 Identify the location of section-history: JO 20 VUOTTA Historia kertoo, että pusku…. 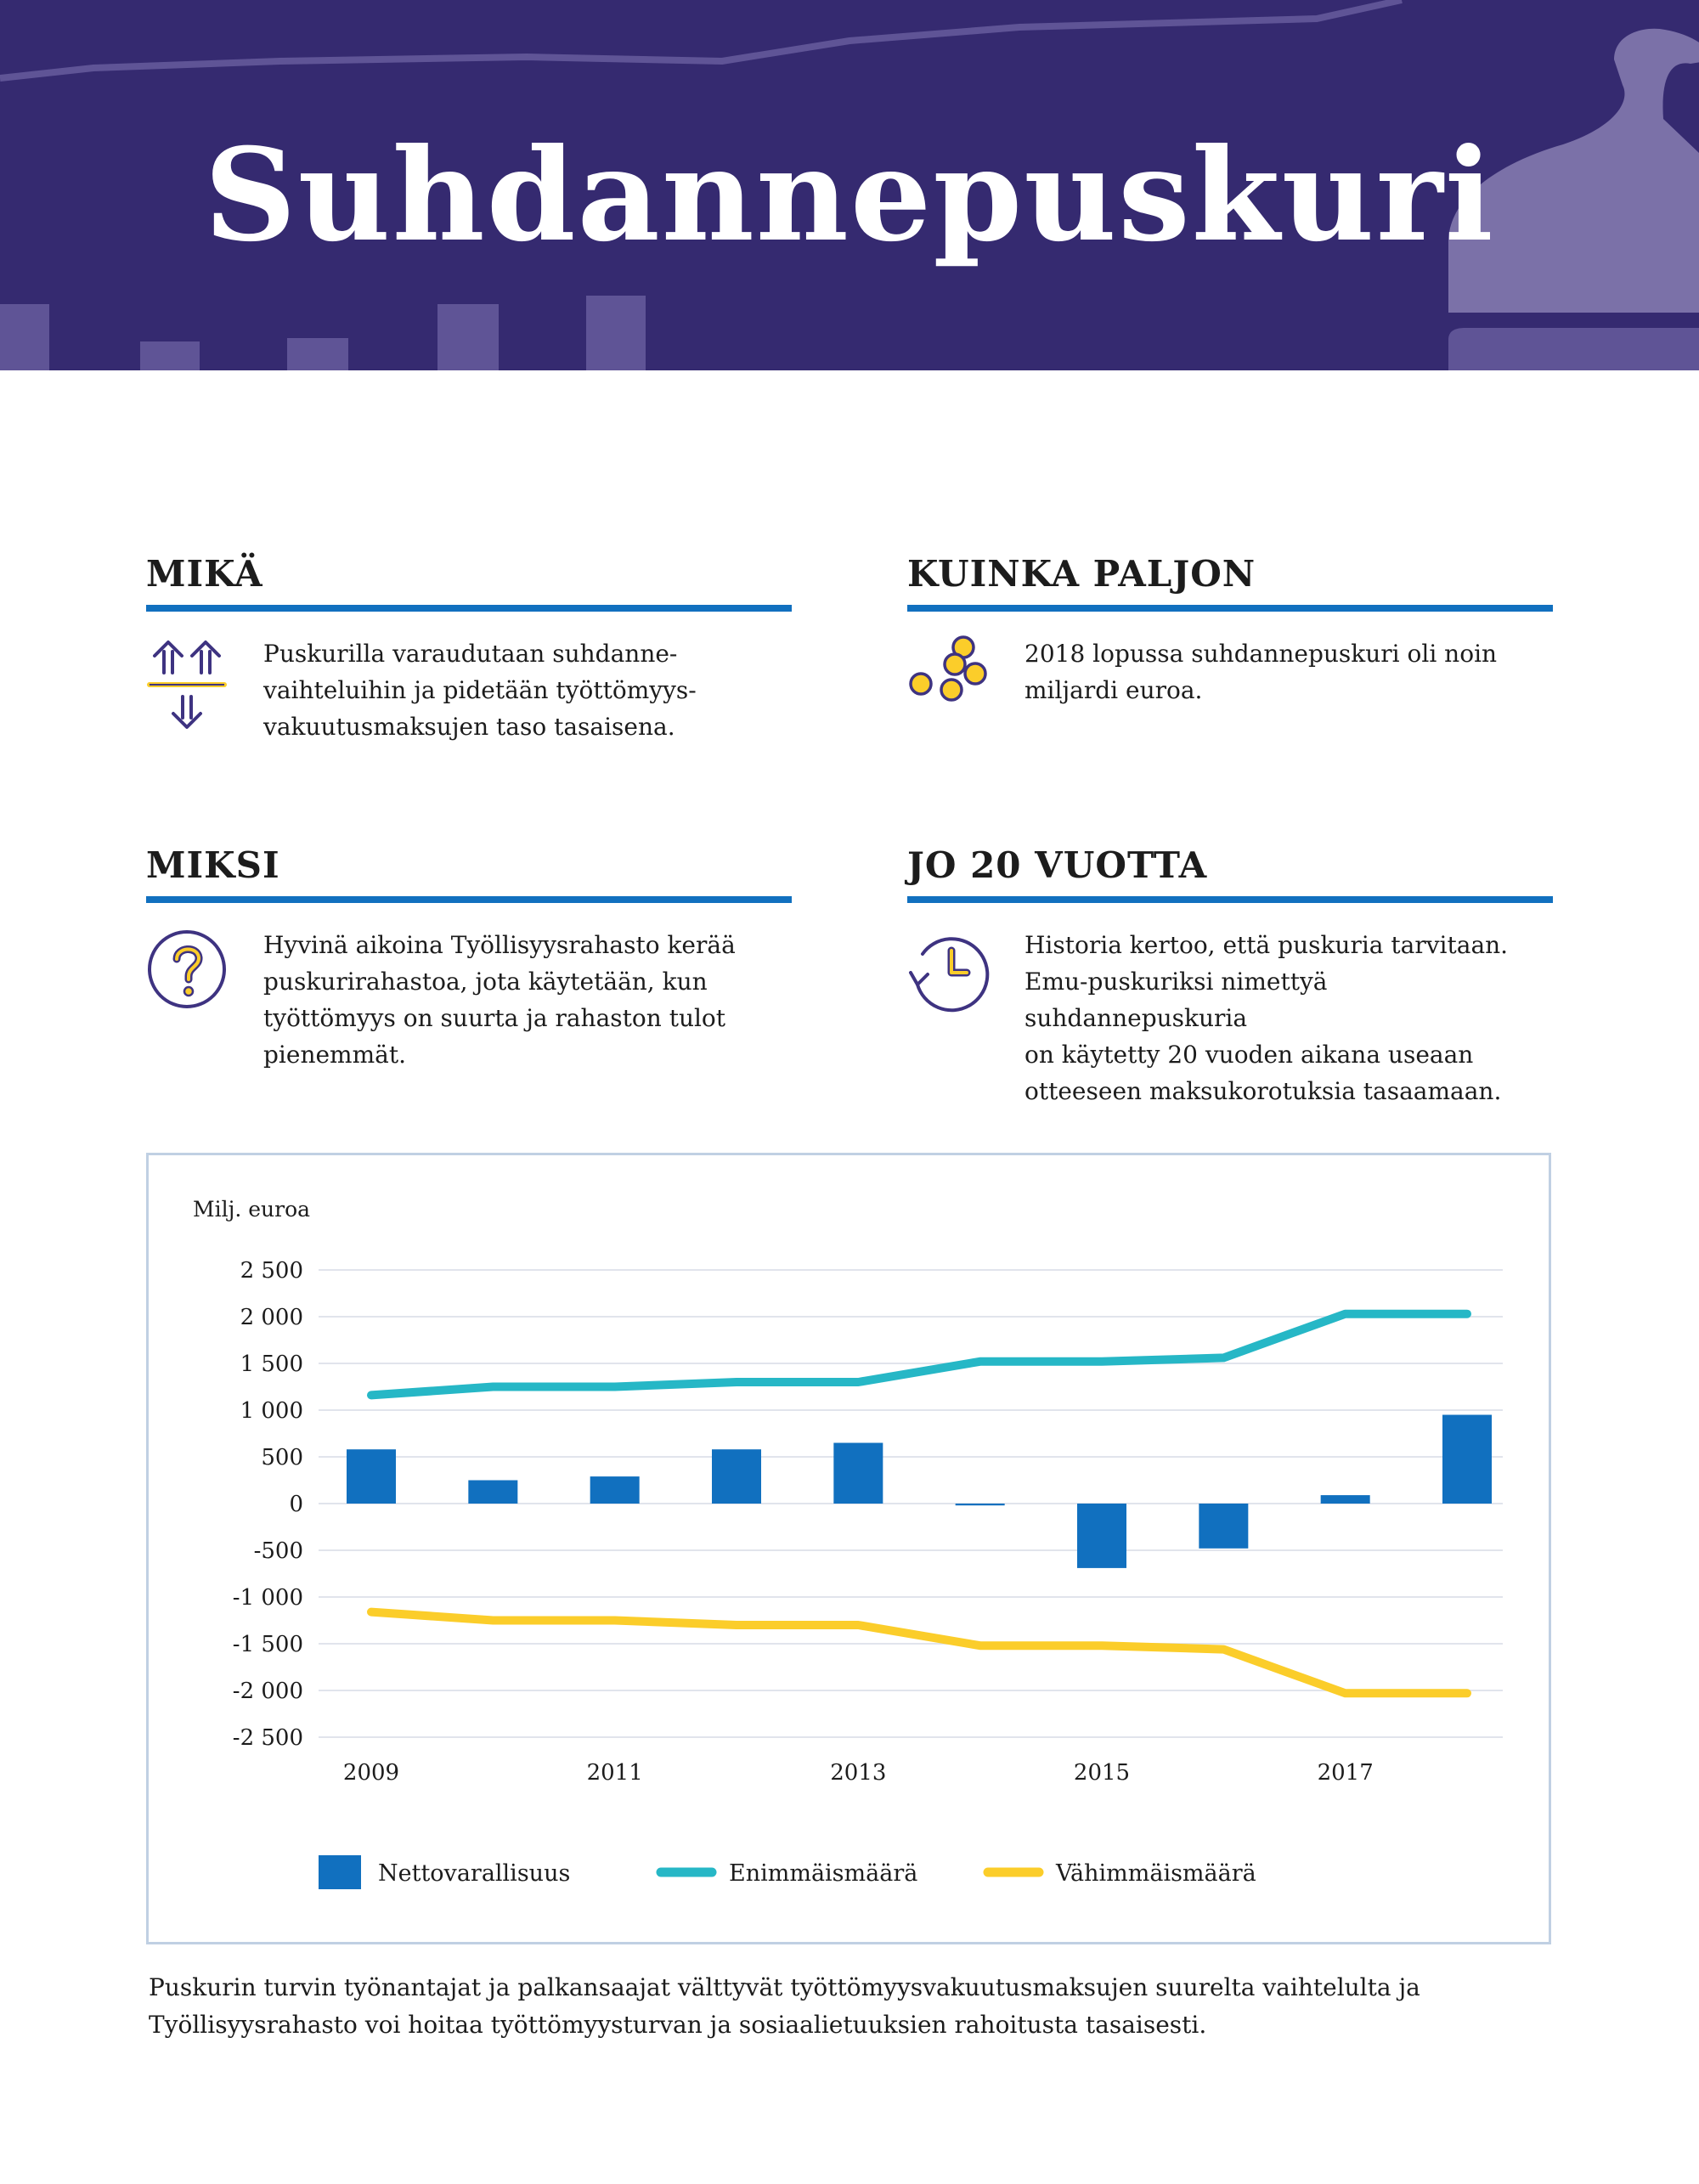
(1230, 976).